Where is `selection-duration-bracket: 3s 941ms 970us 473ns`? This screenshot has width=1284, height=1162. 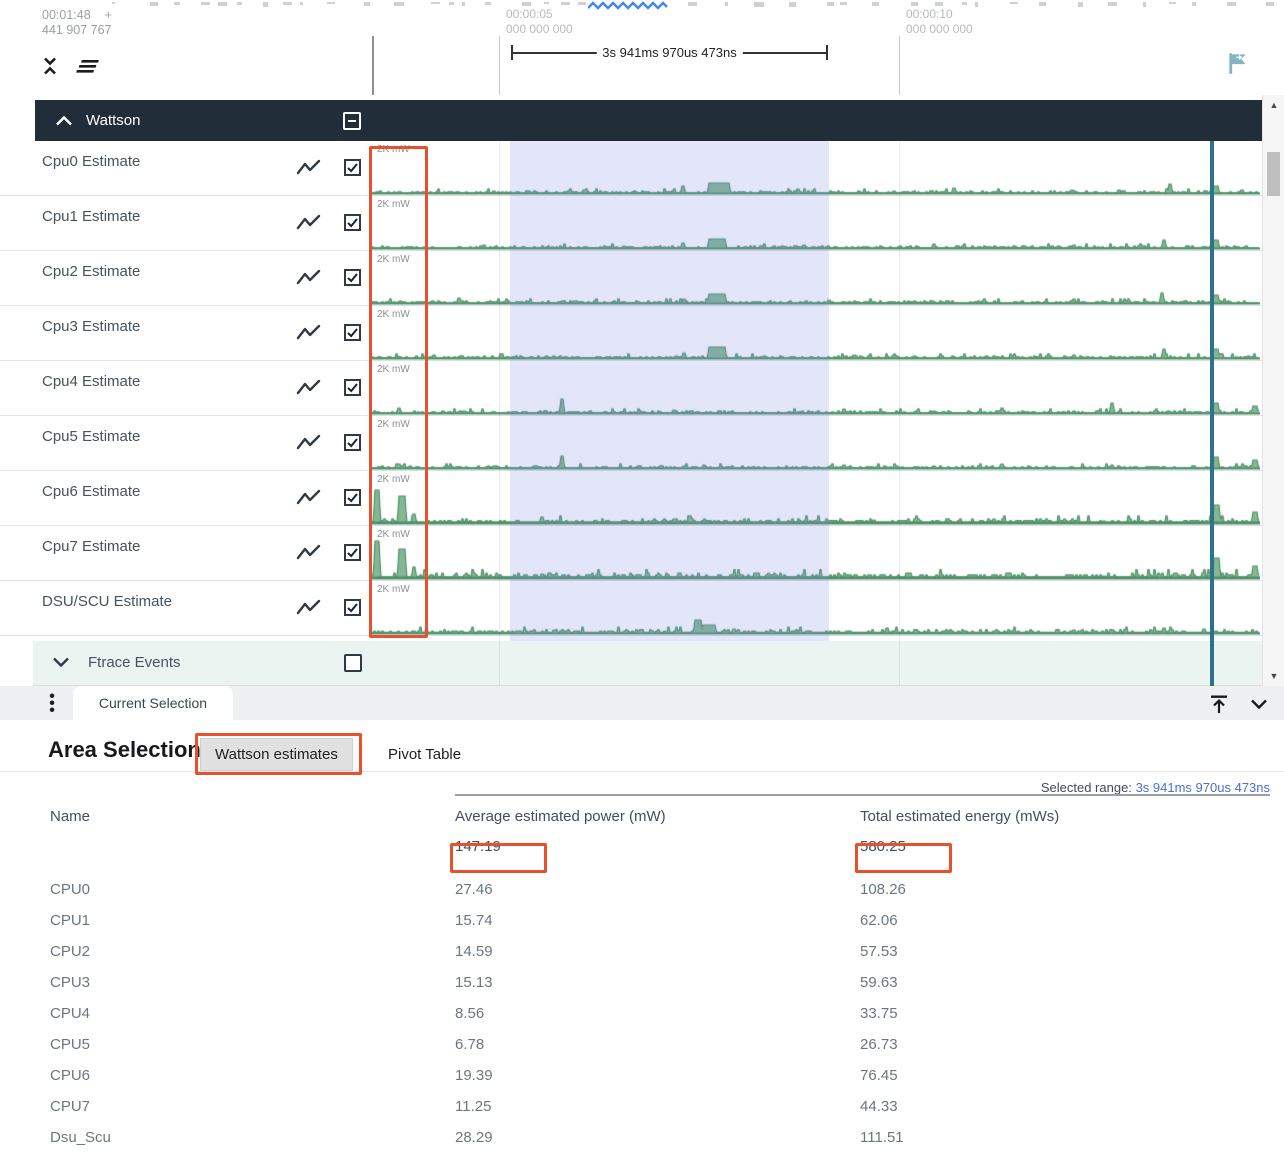 selection-duration-bracket: 3s 941ms 970us 473ns is located at coordinates (669, 53).